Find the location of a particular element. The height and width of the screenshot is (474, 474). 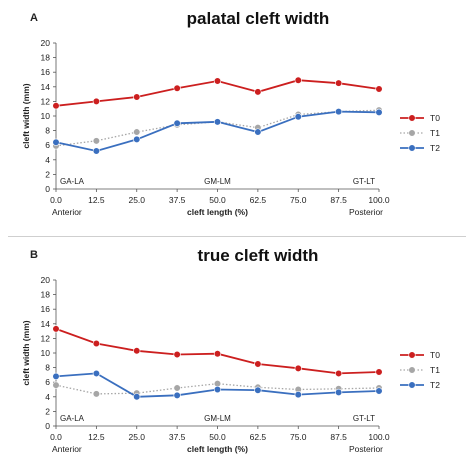

x-tick-label: 25.0 is located at coordinates (136, 437).